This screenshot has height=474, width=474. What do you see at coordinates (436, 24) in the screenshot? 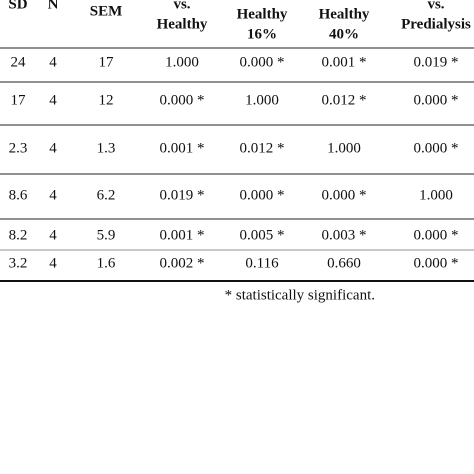
I see `header-cell: Predialysis` at bounding box center [436, 24].